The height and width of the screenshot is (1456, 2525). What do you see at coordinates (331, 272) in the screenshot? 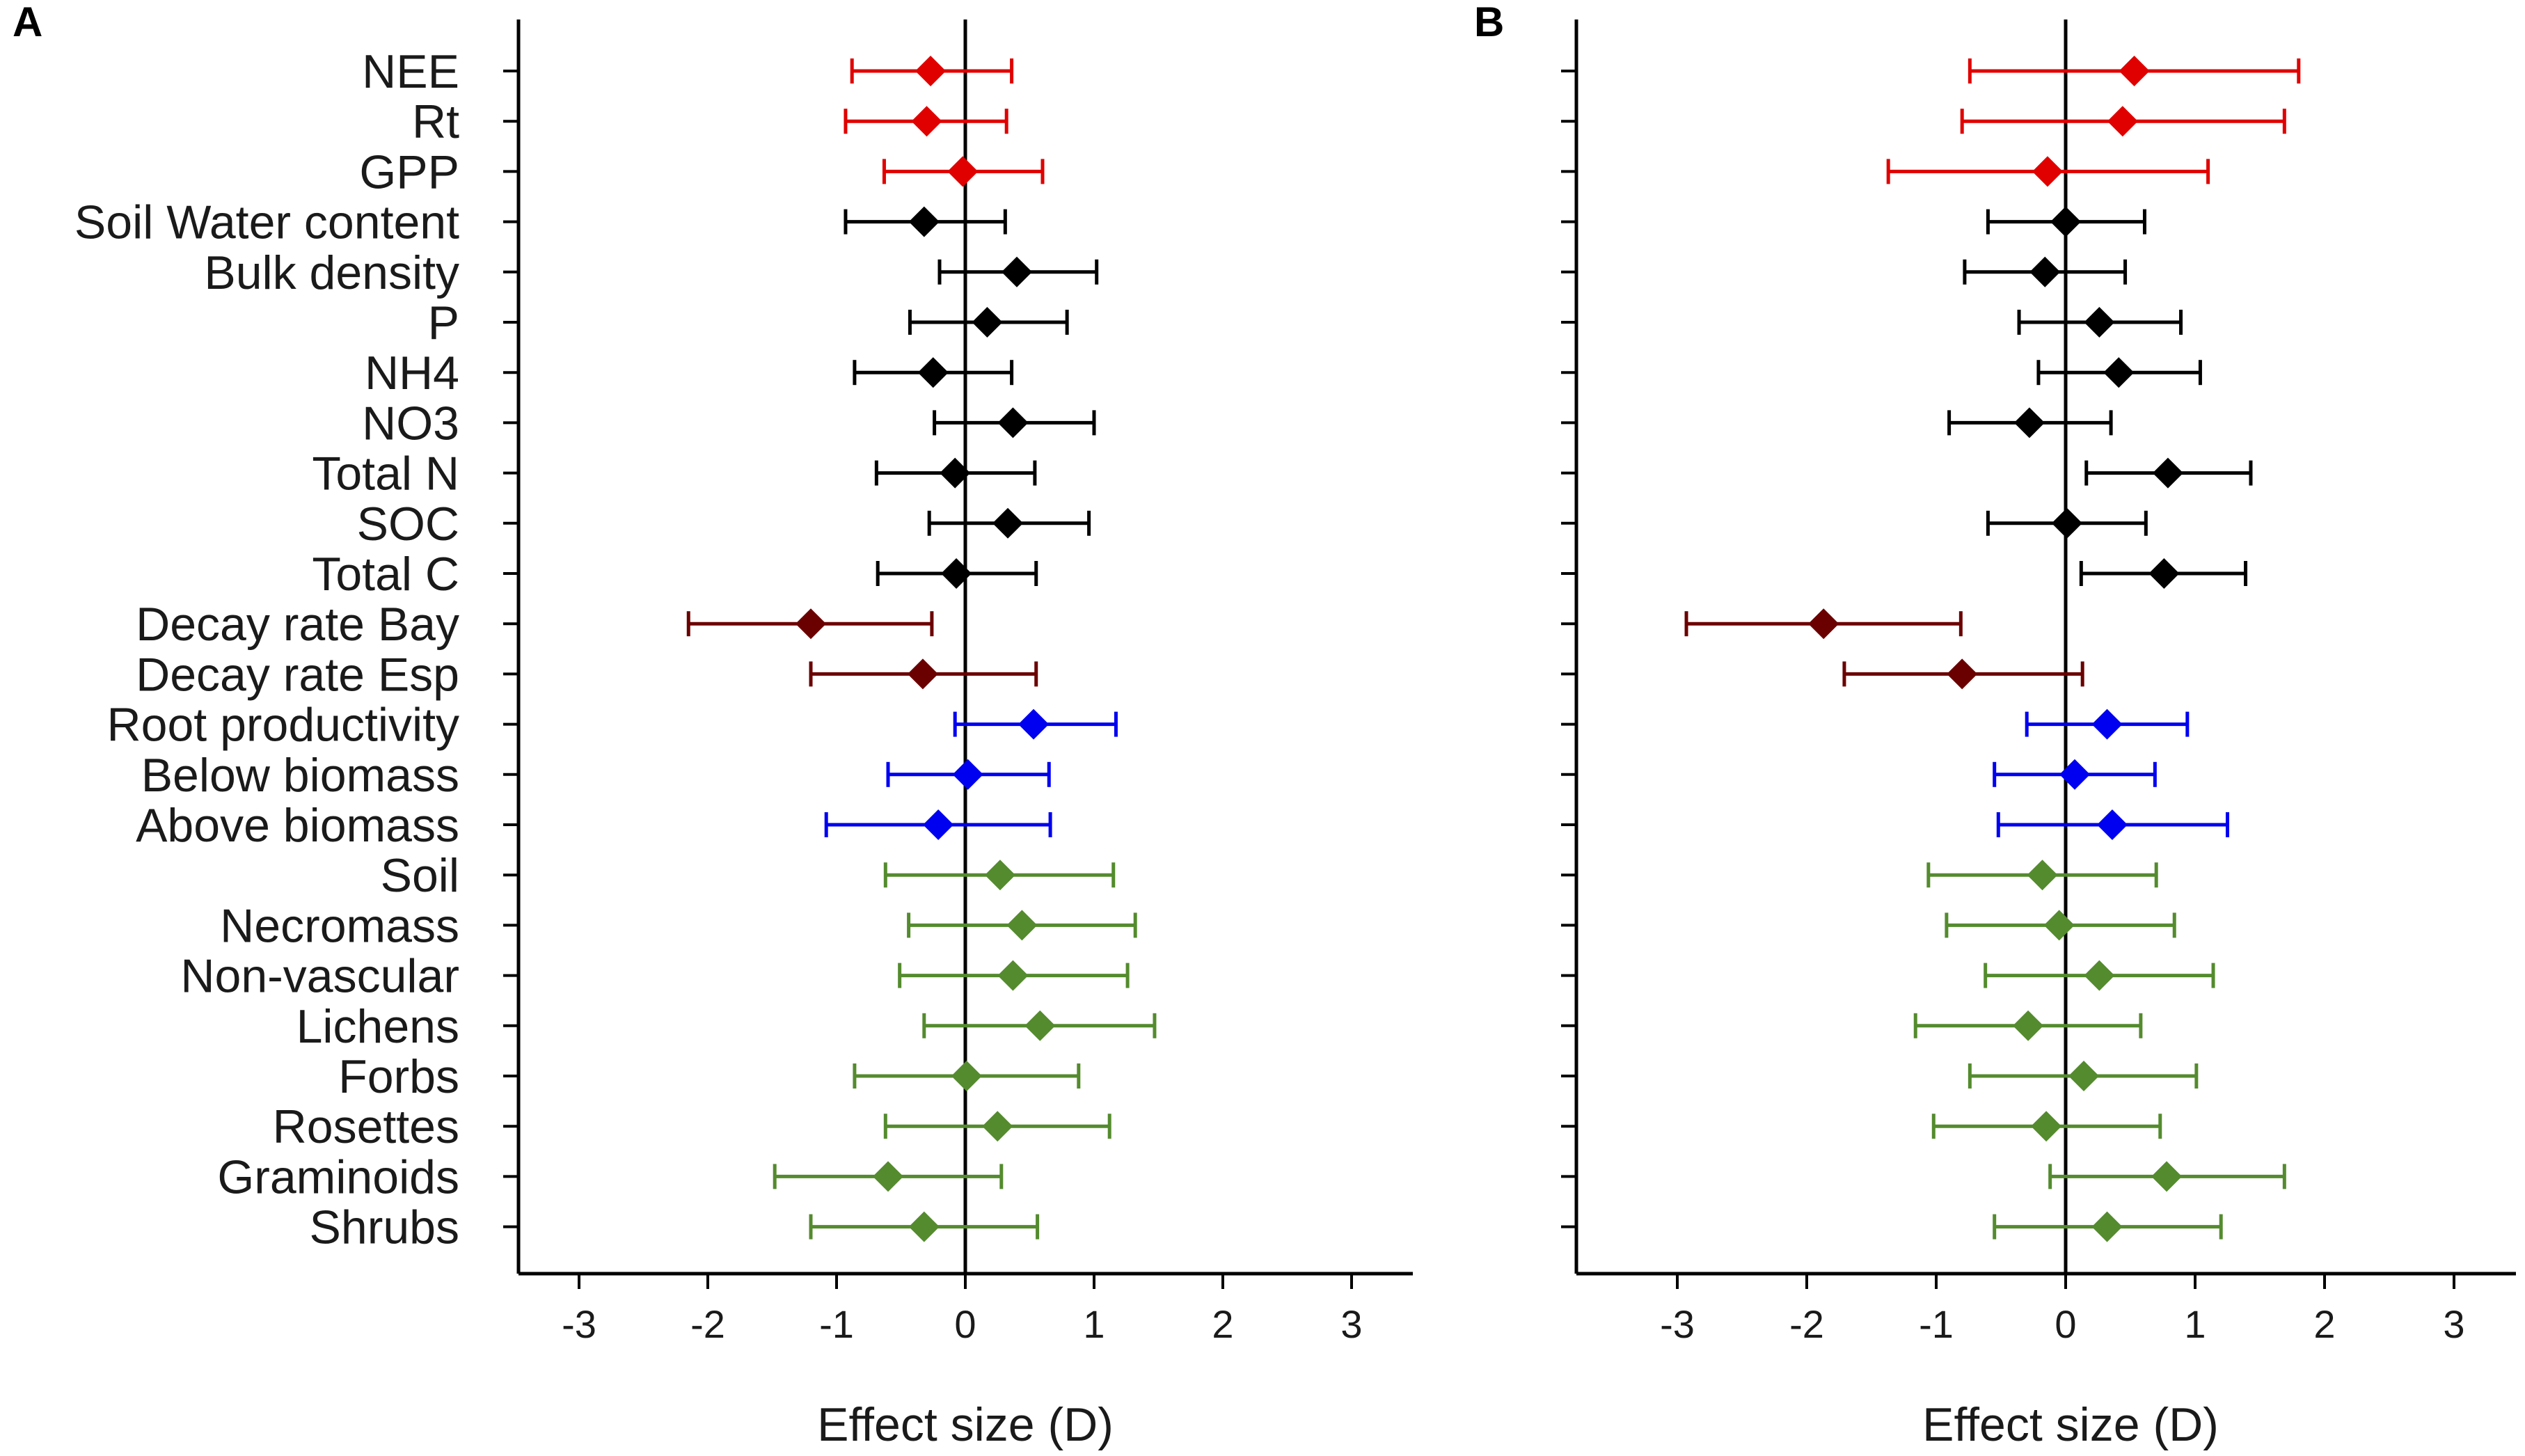
I see `panel-a-category-label: Bulk density` at bounding box center [331, 272].